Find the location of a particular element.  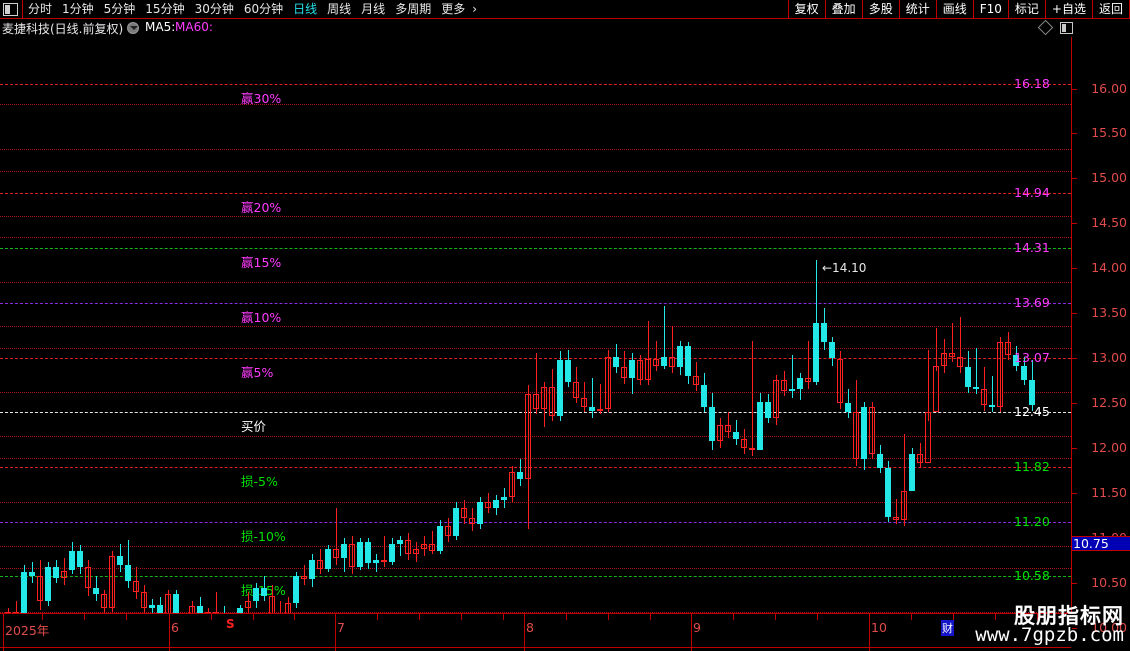

finance-report-marker: 财 is located at coordinates (947, 628).